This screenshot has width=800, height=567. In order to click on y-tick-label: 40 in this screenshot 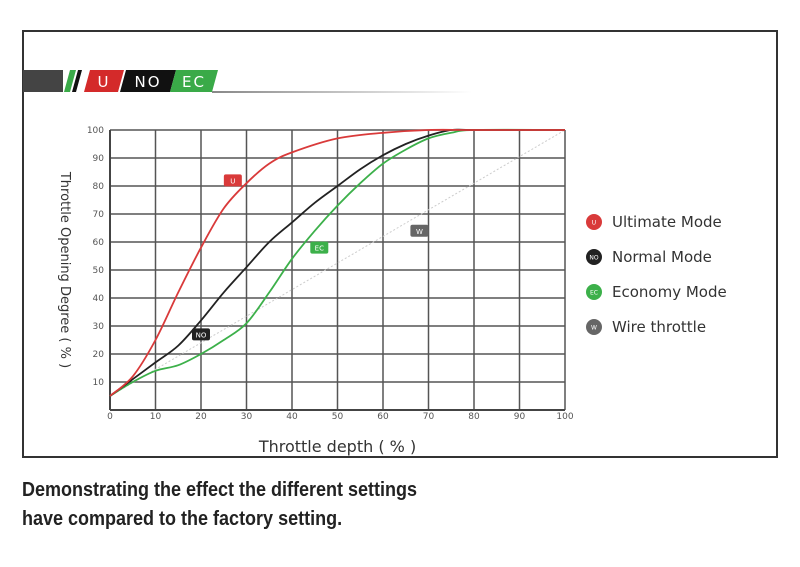, I will do `click(99, 299)`.